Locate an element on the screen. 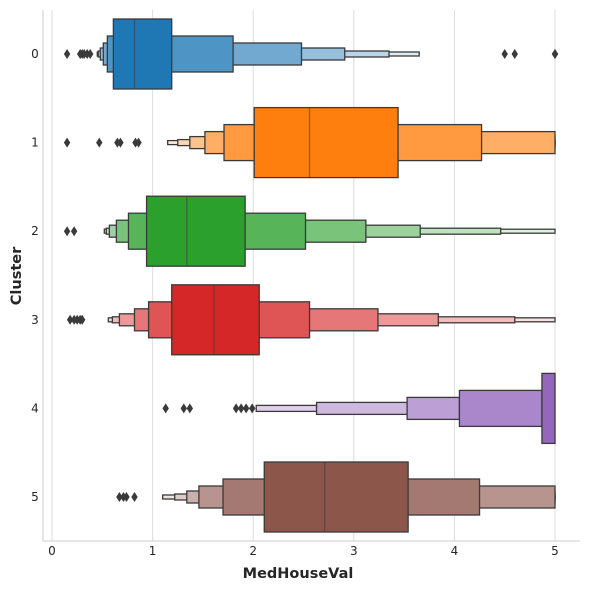 This screenshot has width=590, height=590. x-axis-title: MedHouseVal is located at coordinates (298, 574).